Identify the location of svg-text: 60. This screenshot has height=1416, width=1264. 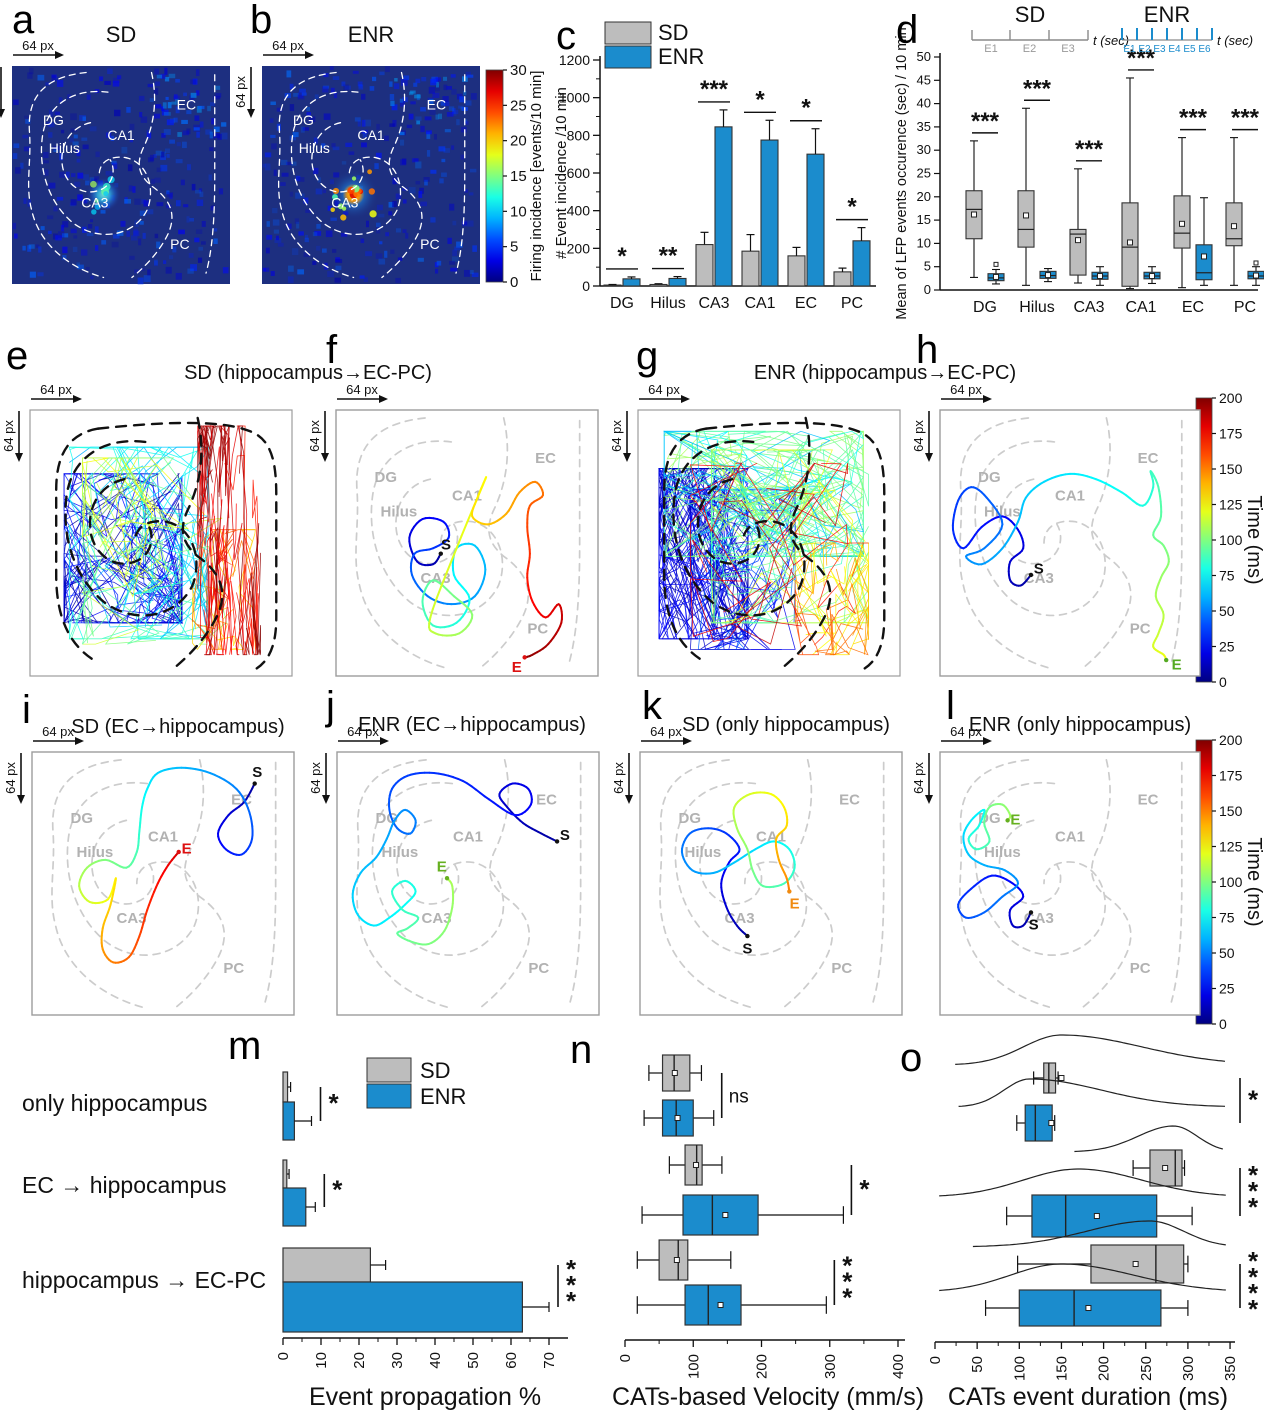
(511, 1360).